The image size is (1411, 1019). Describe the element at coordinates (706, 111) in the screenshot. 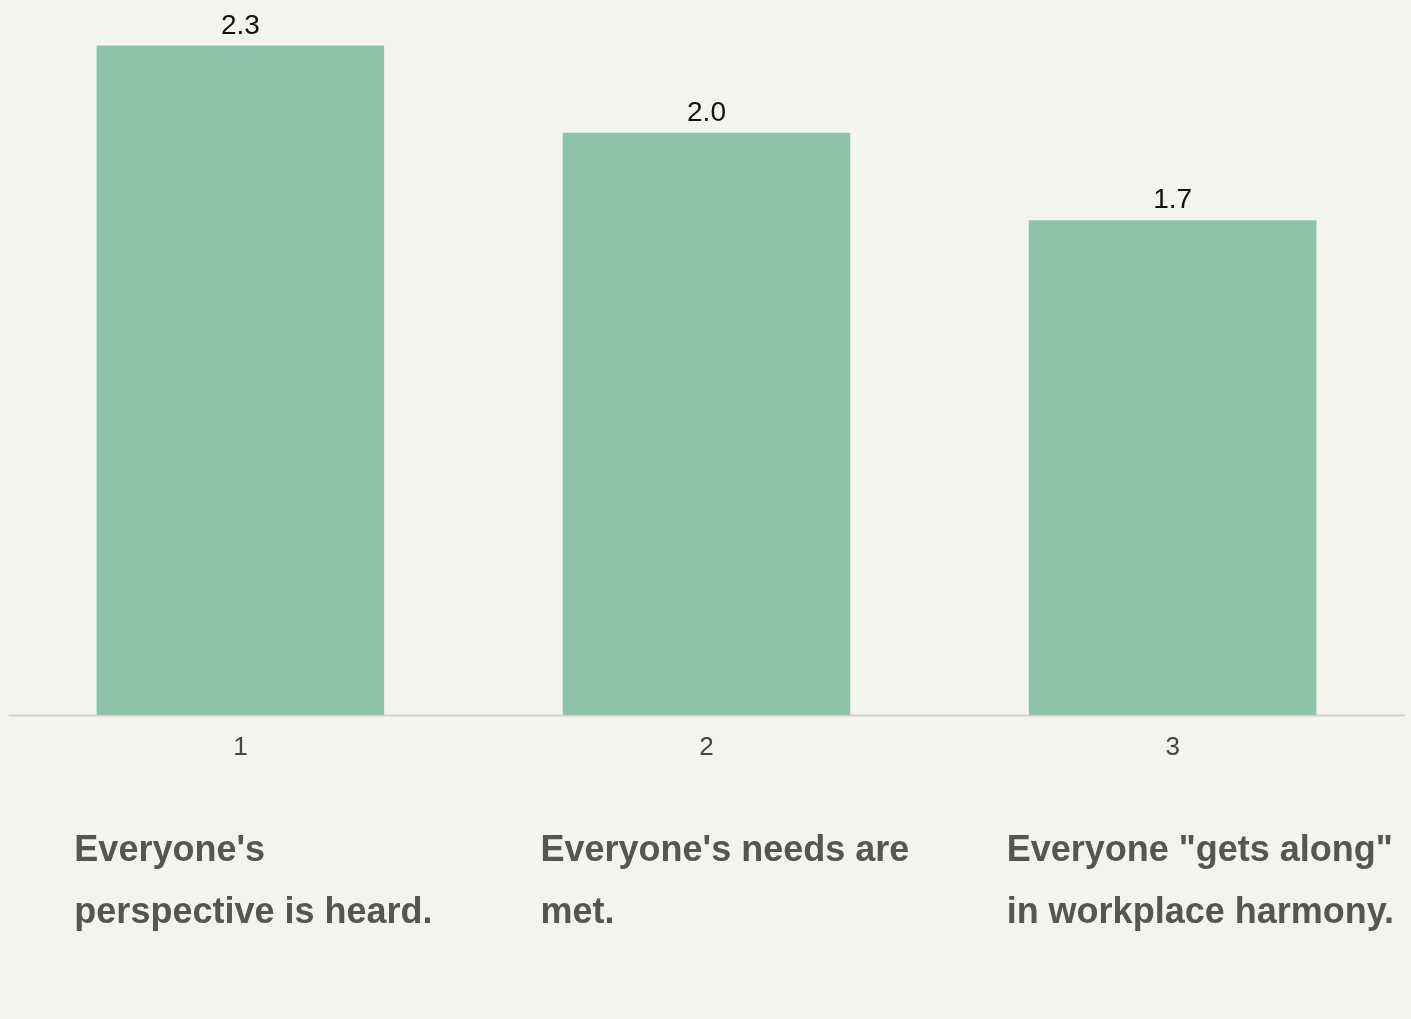

I see `data-label: 2.0` at that location.